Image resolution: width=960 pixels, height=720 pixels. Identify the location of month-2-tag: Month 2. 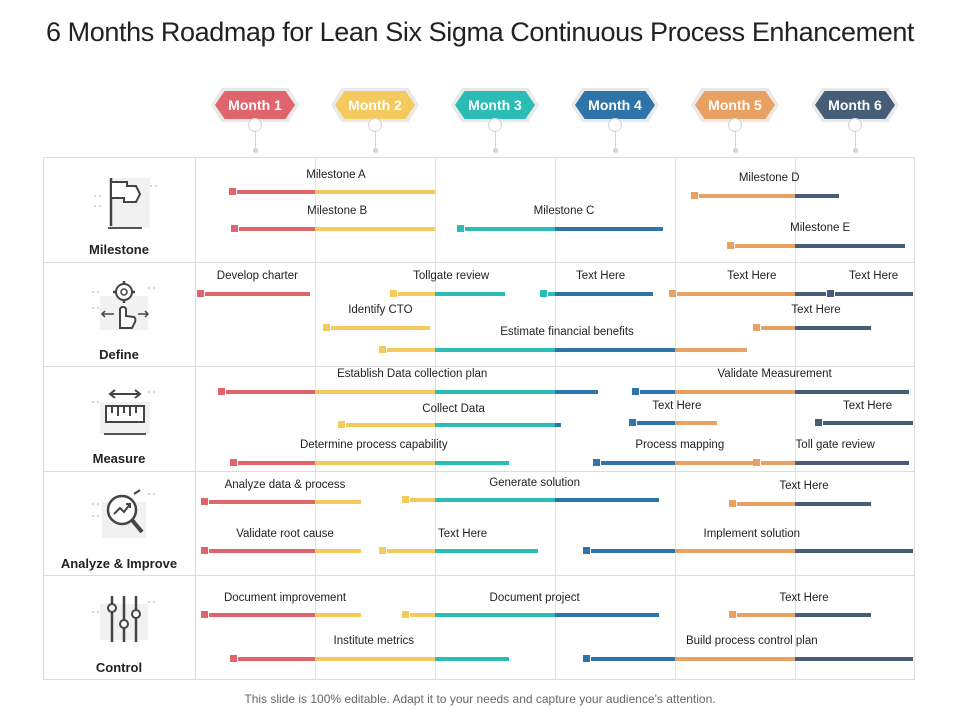
(375, 105).